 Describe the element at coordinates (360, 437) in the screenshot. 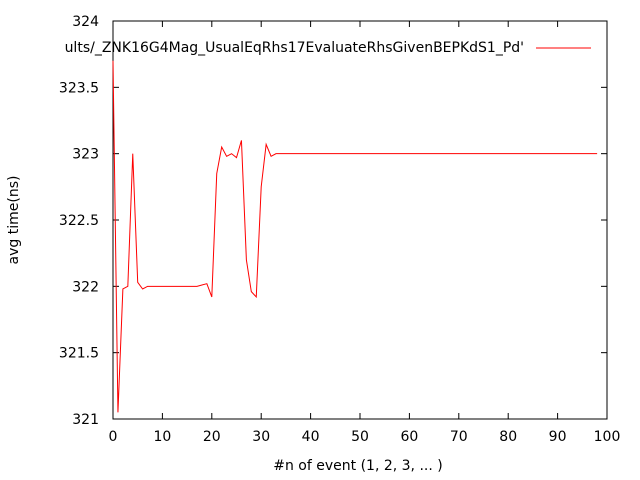

I see `x-tick-label: 50` at that location.